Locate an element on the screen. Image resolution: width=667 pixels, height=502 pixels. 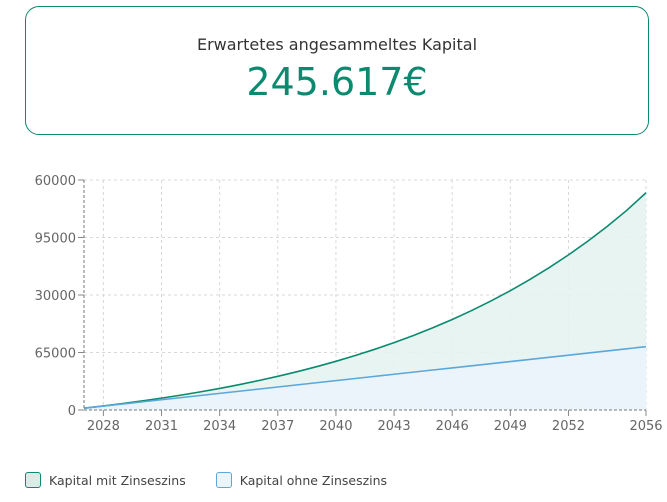
x-tick-label: 2056 is located at coordinates (645, 426).